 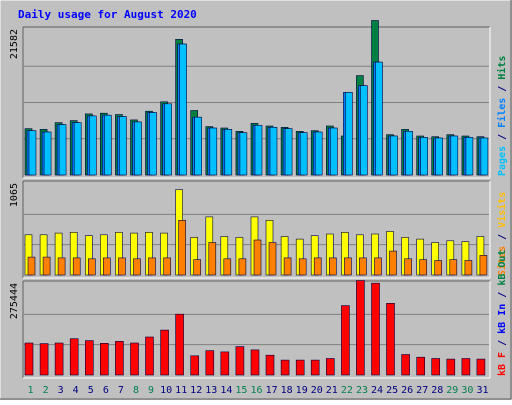 I want to click on x-tick-day-5: 5, so click(x=91, y=390).